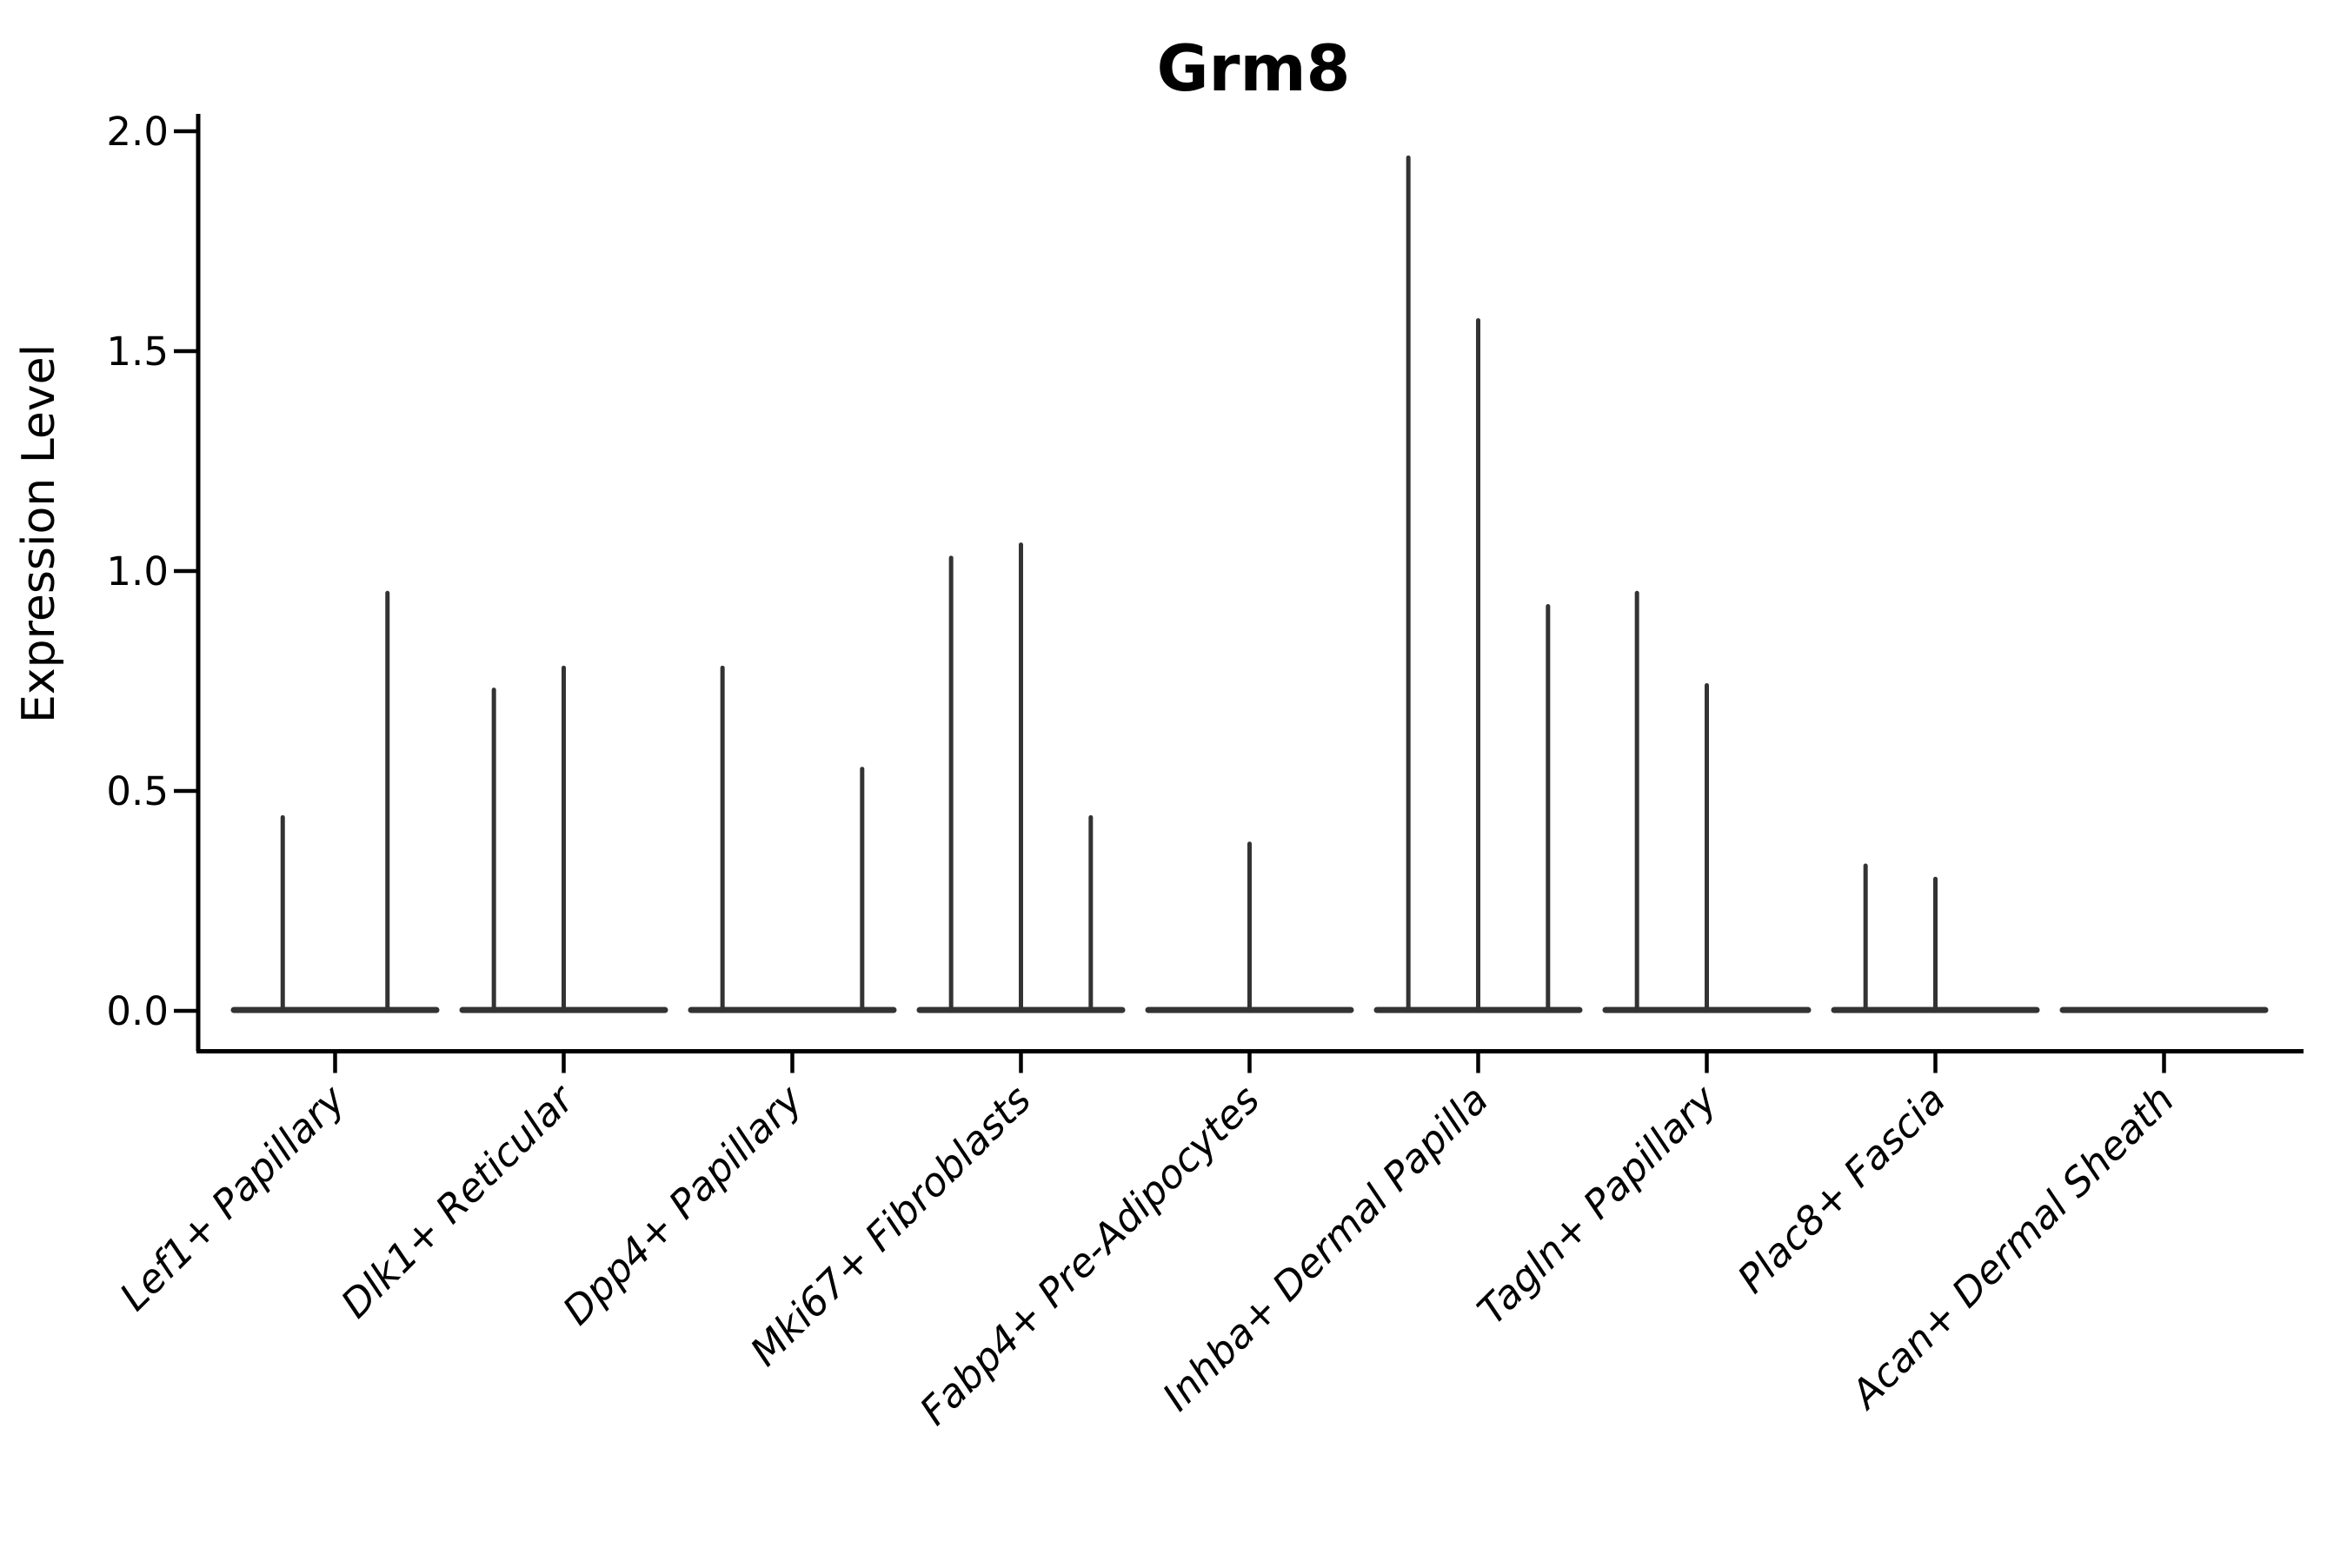 This screenshot has width=2347, height=1568. What do you see at coordinates (1254, 69) in the screenshot?
I see `chart-title: Grm8` at bounding box center [1254, 69].